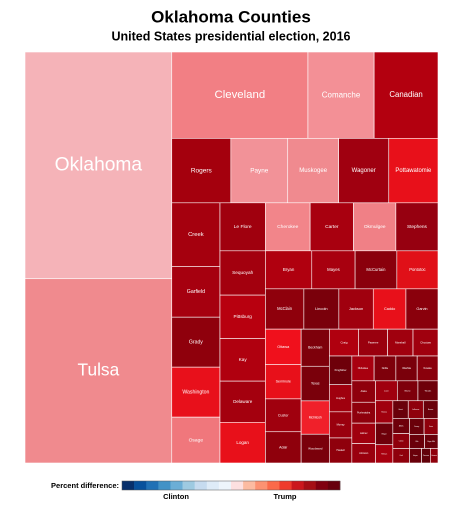 This screenshot has width=463, height=510. What do you see at coordinates (428, 391) in the screenshot?
I see `county-label: Woods` at bounding box center [428, 391].